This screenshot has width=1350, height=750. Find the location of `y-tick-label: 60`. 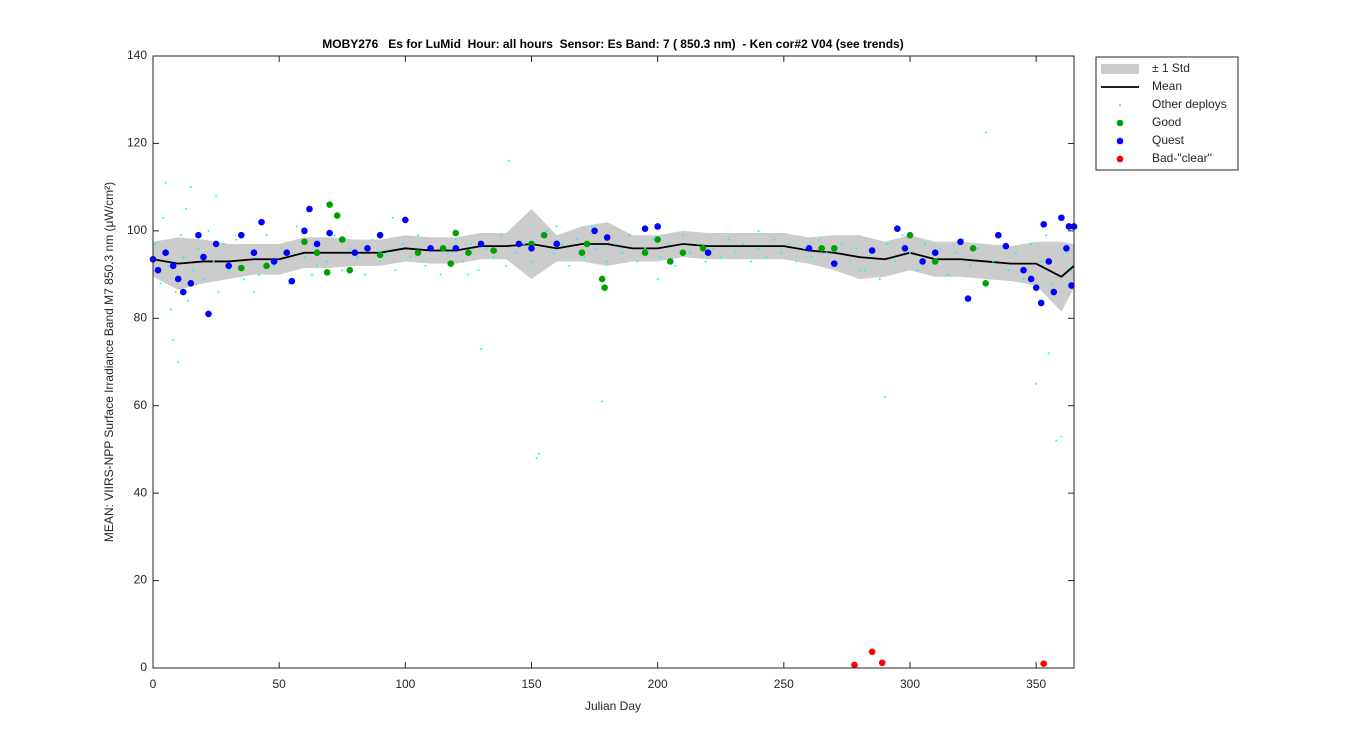

y-tick-label: 60 is located at coordinates (141, 405).